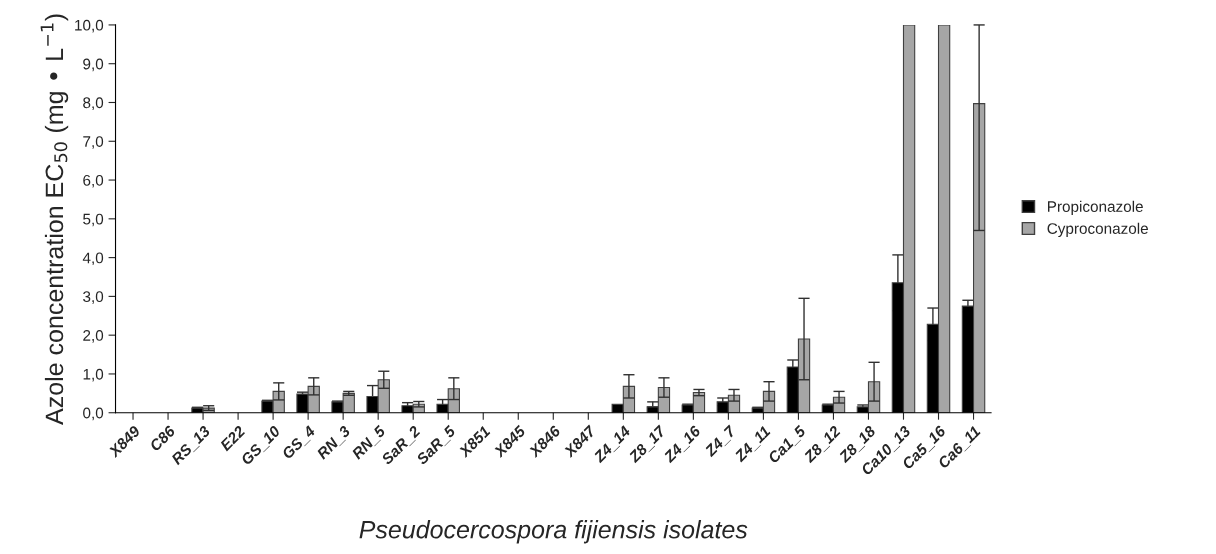  Describe the element at coordinates (93, 336) in the screenshot. I see `y-tick-label: 2,0` at that location.